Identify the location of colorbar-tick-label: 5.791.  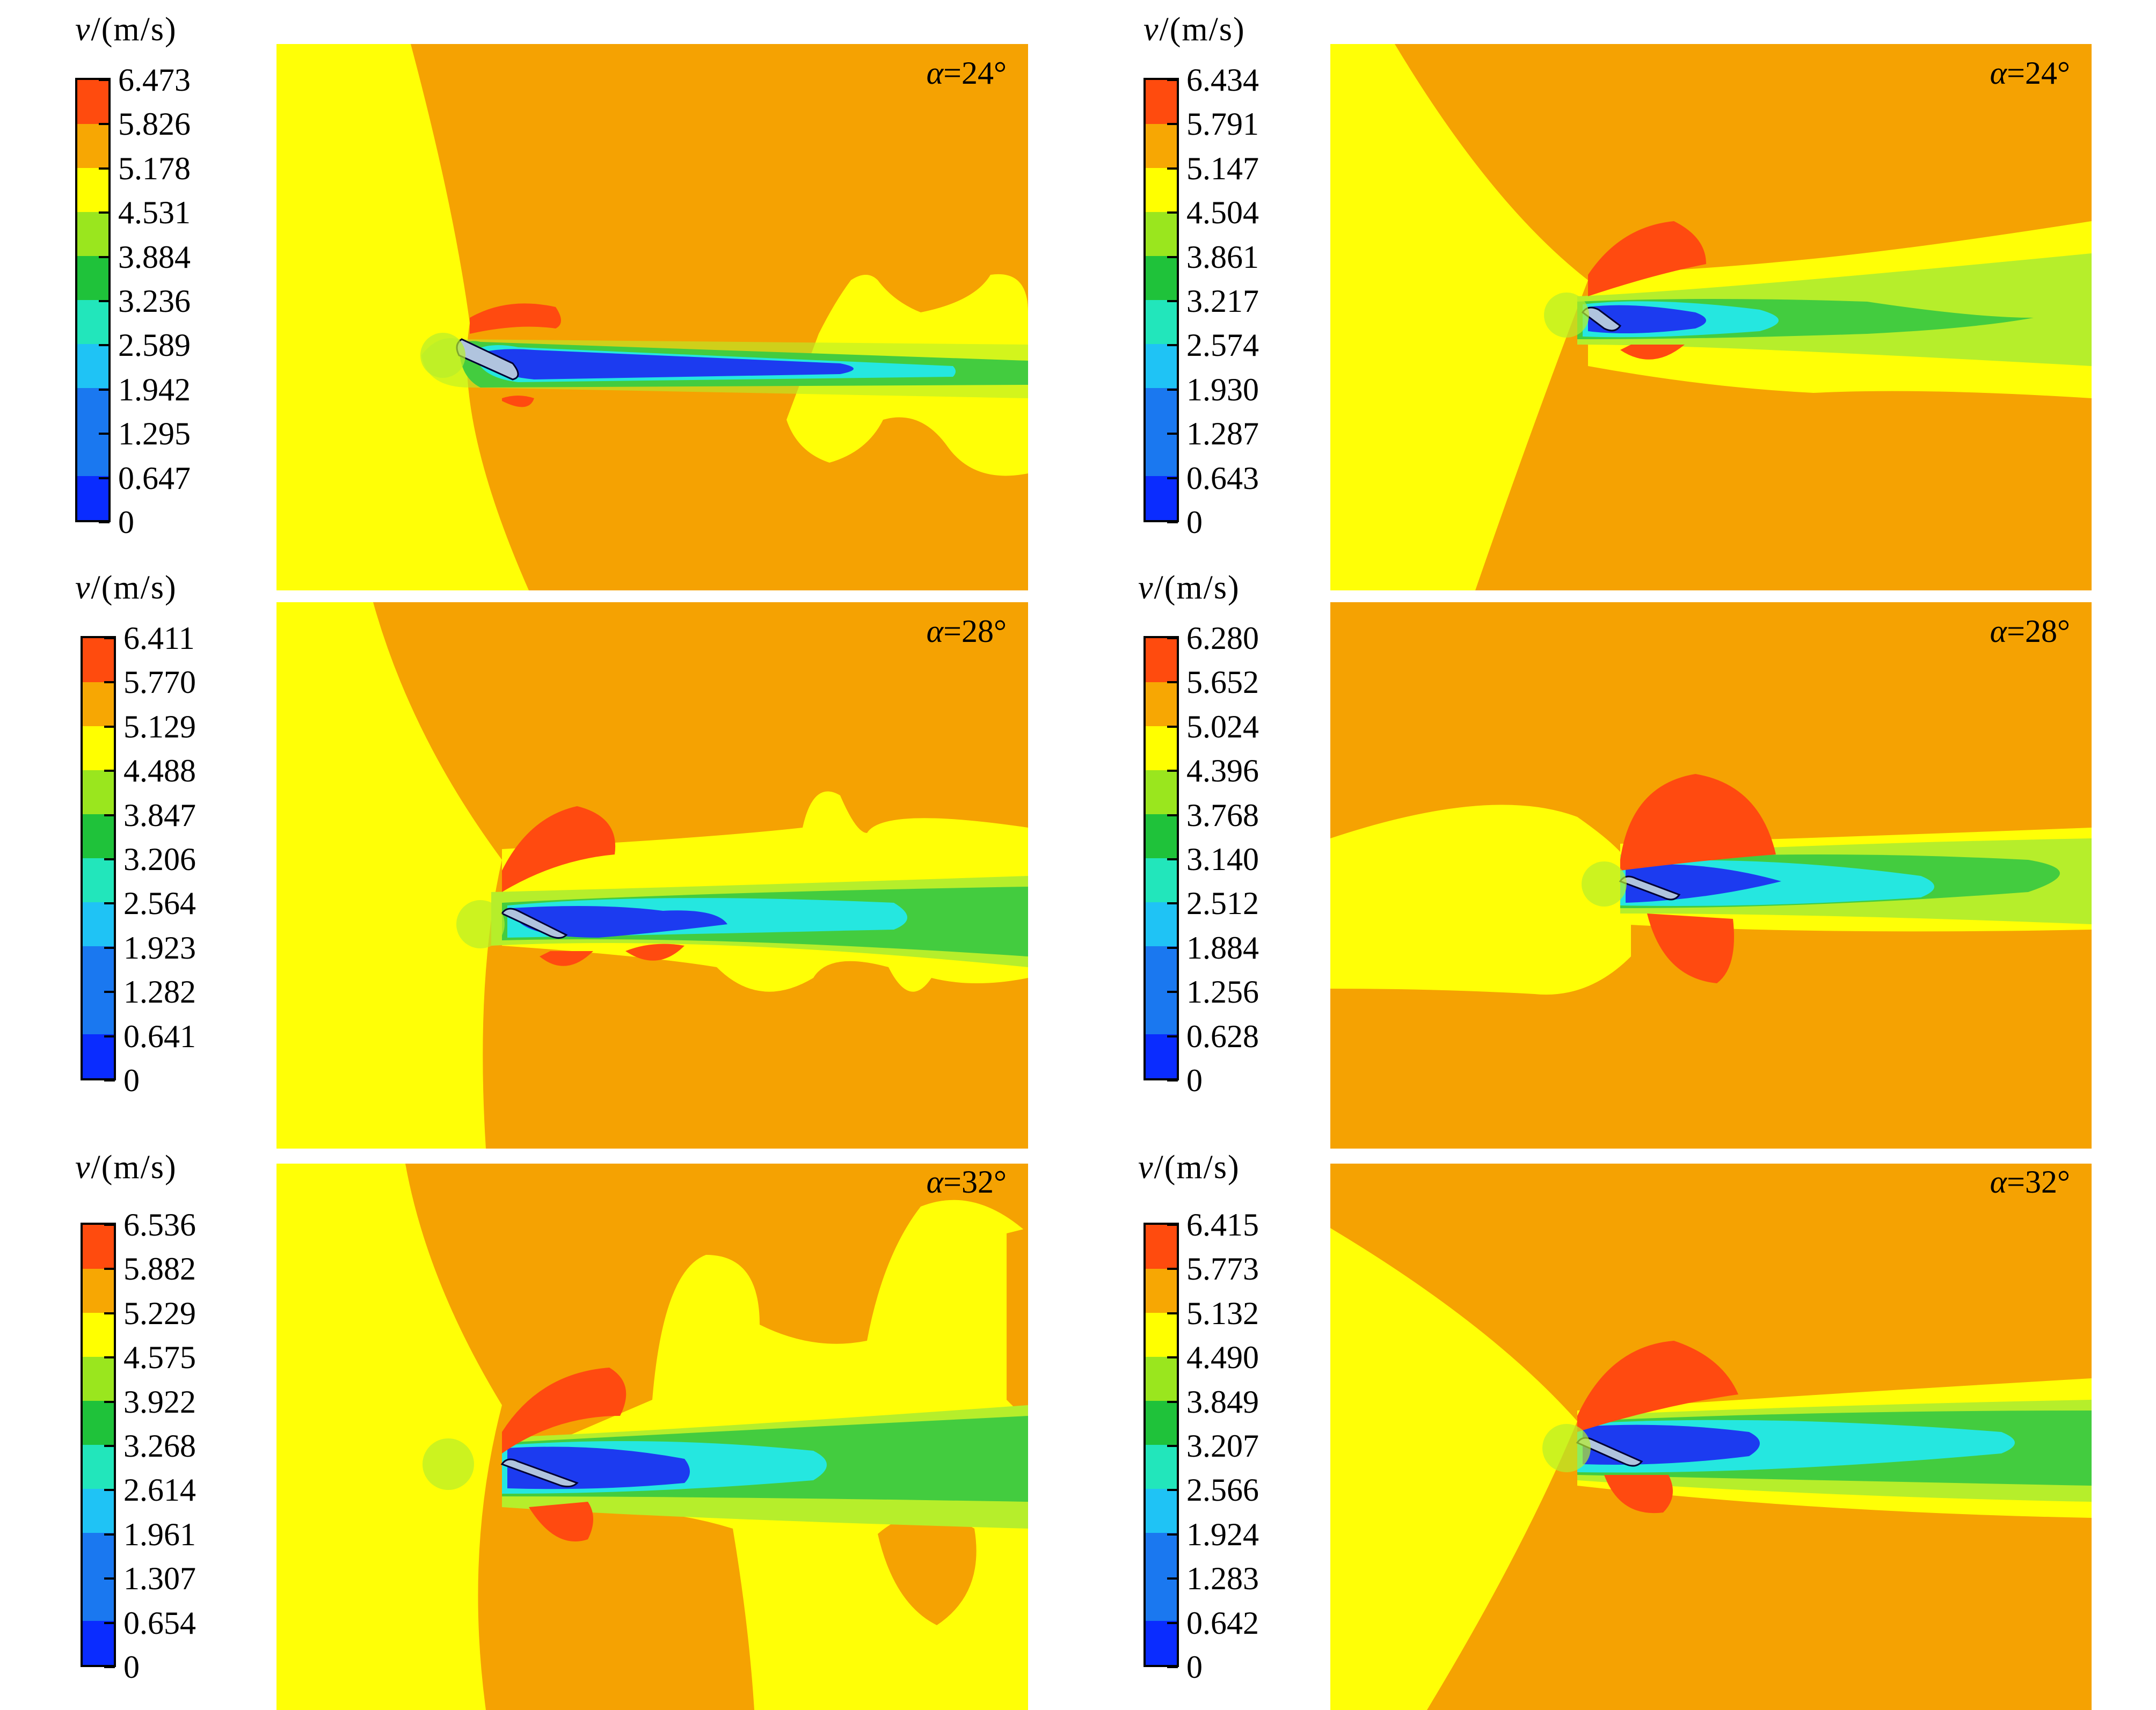
(1222, 124).